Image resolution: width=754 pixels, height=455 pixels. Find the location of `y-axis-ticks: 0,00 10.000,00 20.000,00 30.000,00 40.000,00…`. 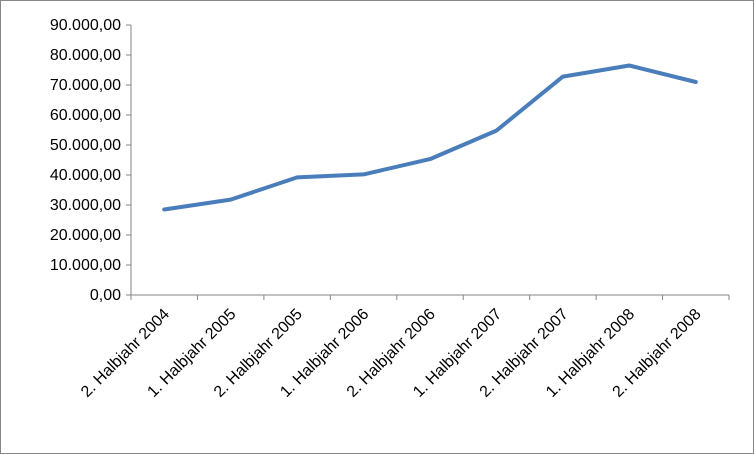

y-axis-ticks: 0,00 10.000,00 20.000,00 30.000,00 40.000,00… is located at coordinates (90, 160).